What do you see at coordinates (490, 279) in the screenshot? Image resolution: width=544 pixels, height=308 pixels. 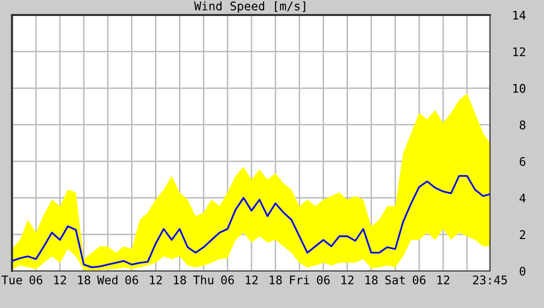 I see `x-tick-label: 23:45` at bounding box center [490, 279].